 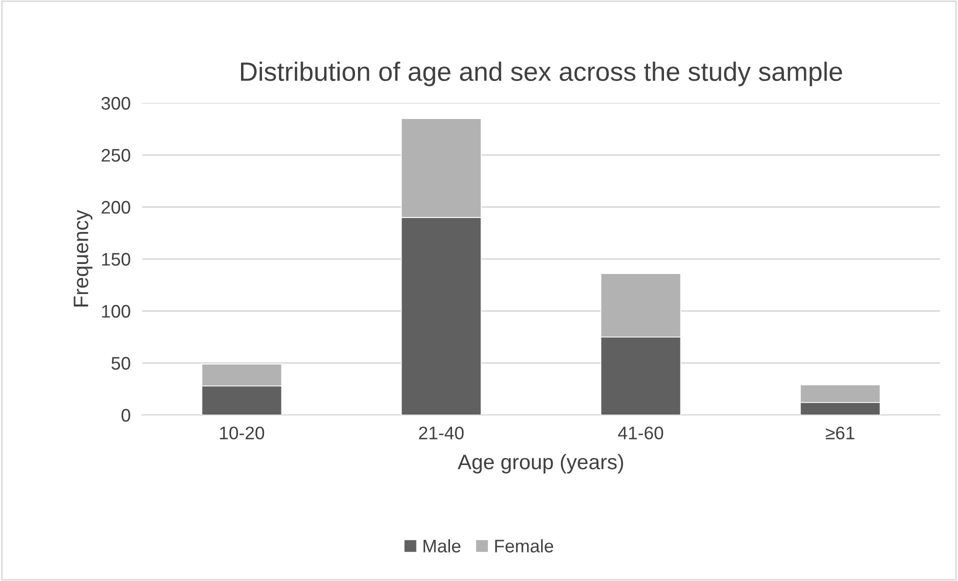 I want to click on x-tick-label: 10-20, so click(x=242, y=433).